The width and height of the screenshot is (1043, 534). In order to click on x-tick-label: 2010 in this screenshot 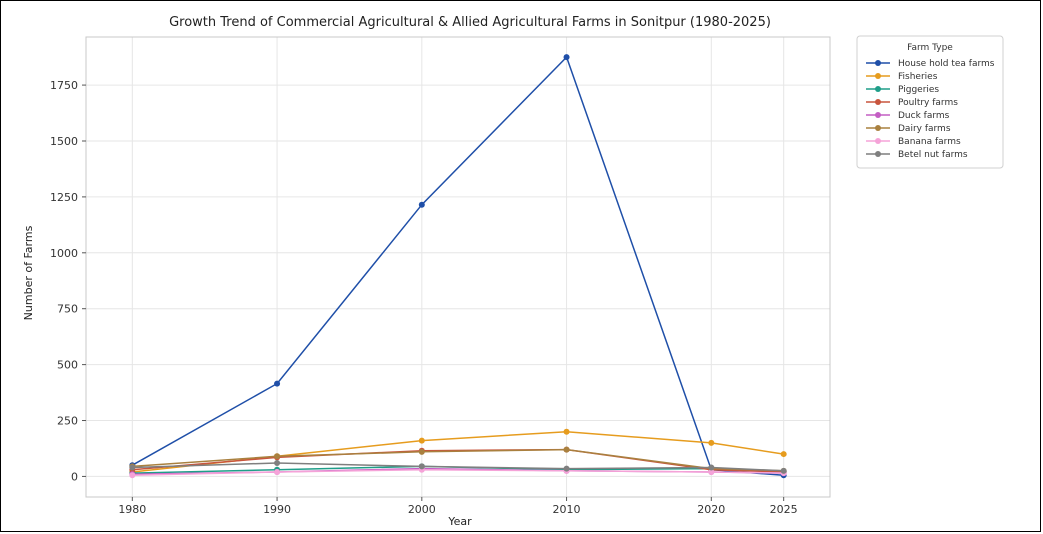, I will do `click(567, 509)`.